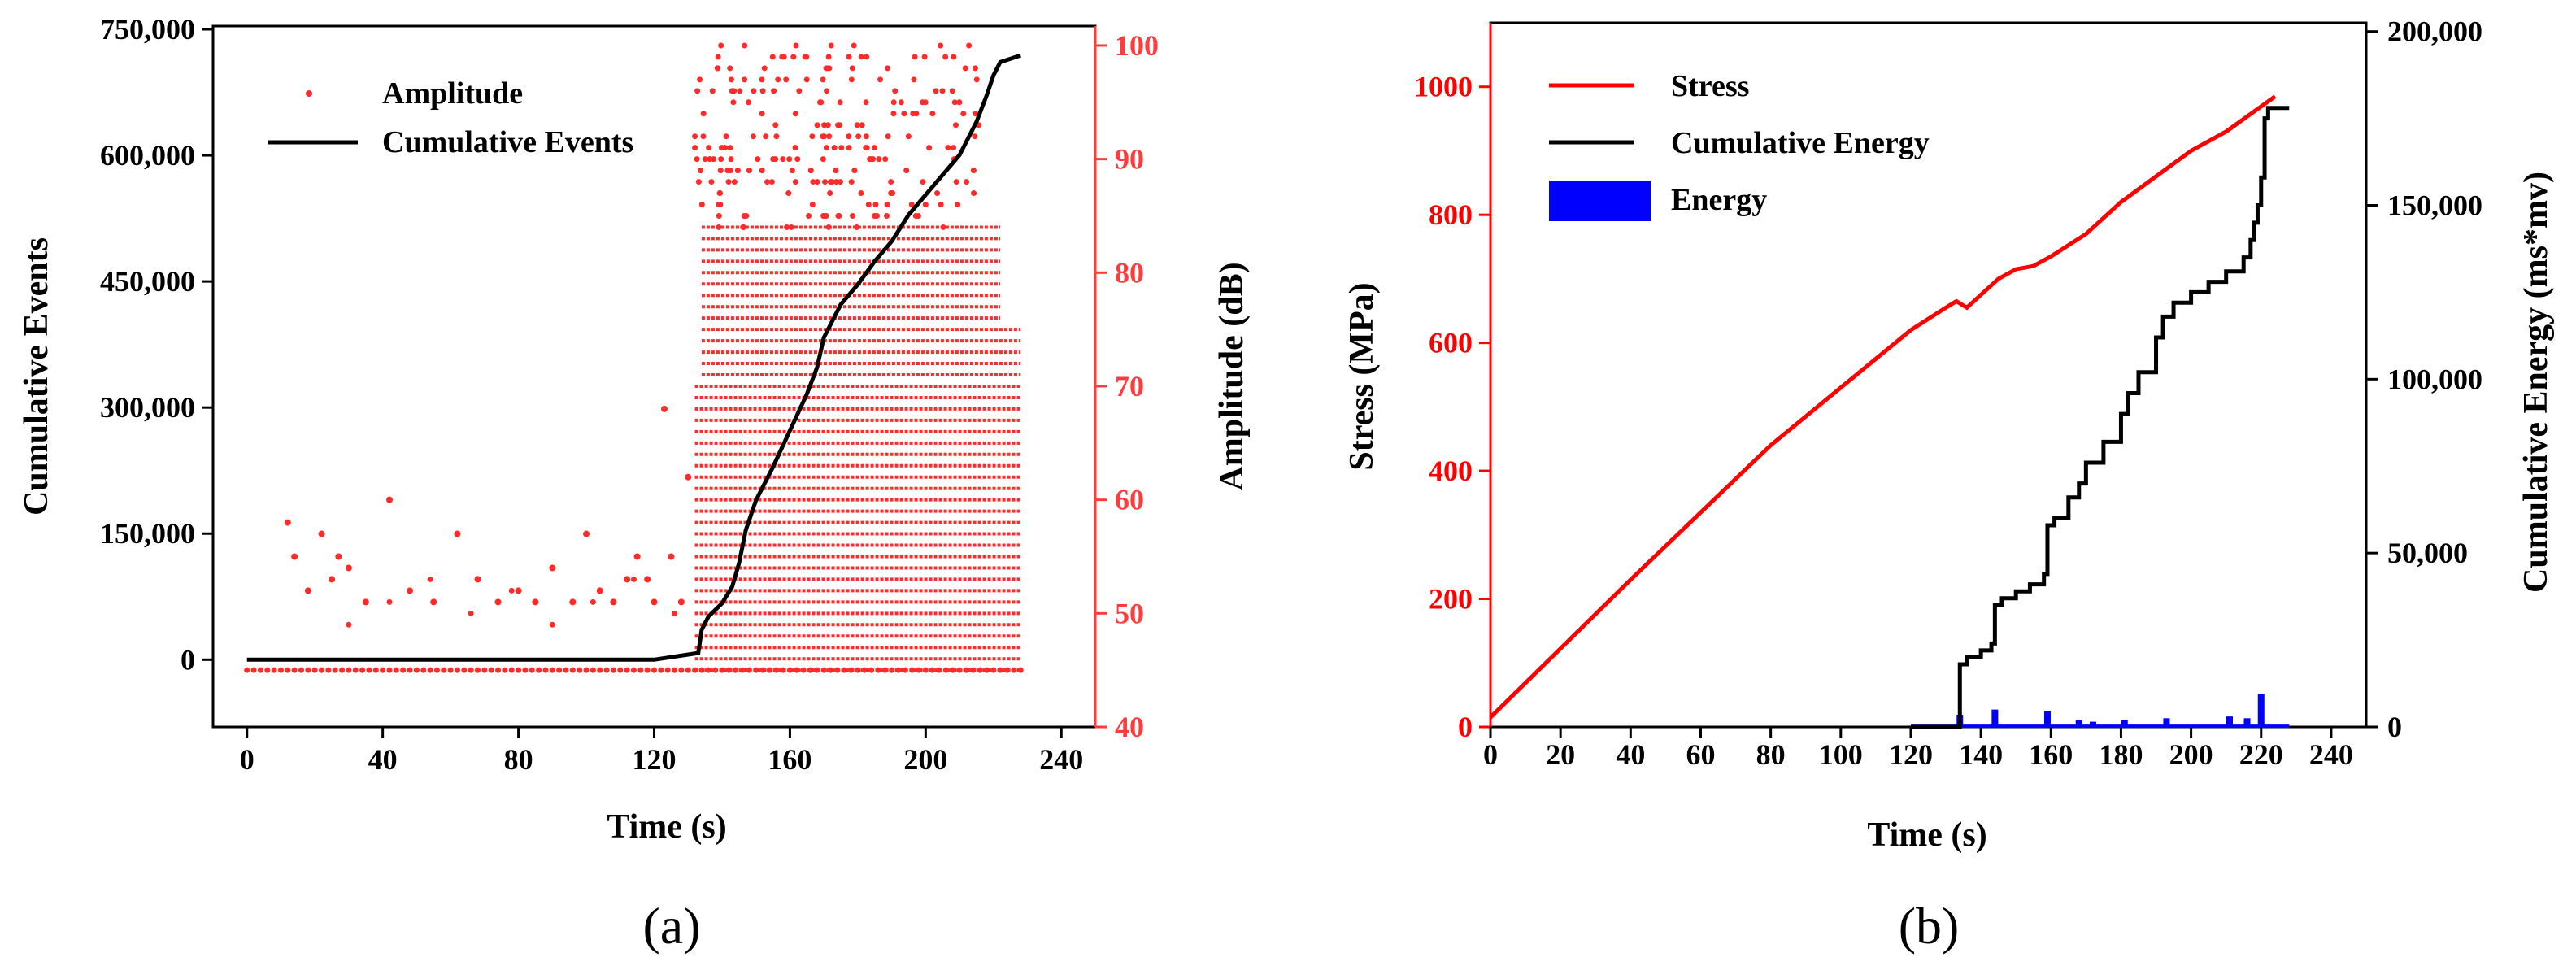 The height and width of the screenshot is (979, 2576). What do you see at coordinates (1061, 759) in the screenshot?
I see `x-tick-label-a: 240` at bounding box center [1061, 759].